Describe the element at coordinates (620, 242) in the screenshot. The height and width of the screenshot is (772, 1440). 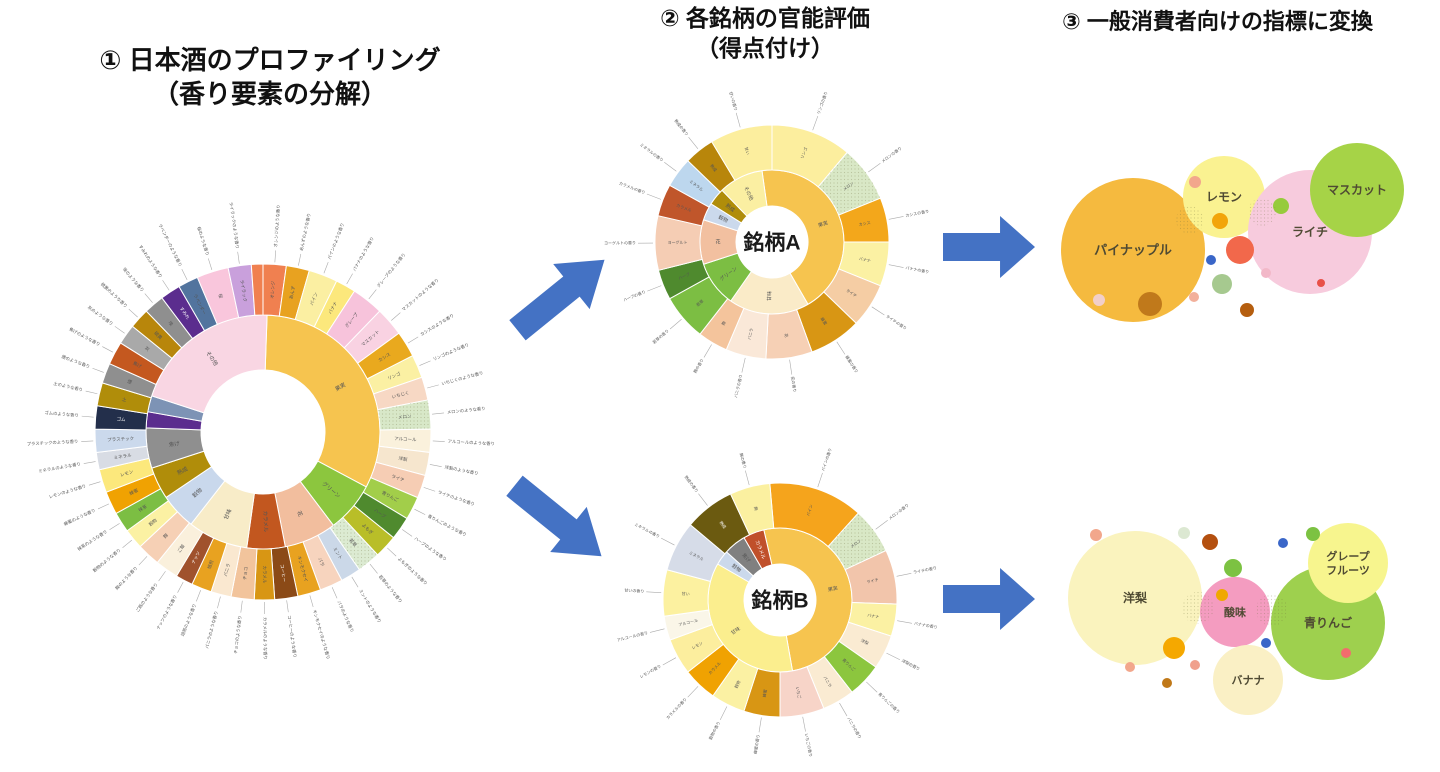
I see `leader-label: ヨーグルトの香り` at that location.